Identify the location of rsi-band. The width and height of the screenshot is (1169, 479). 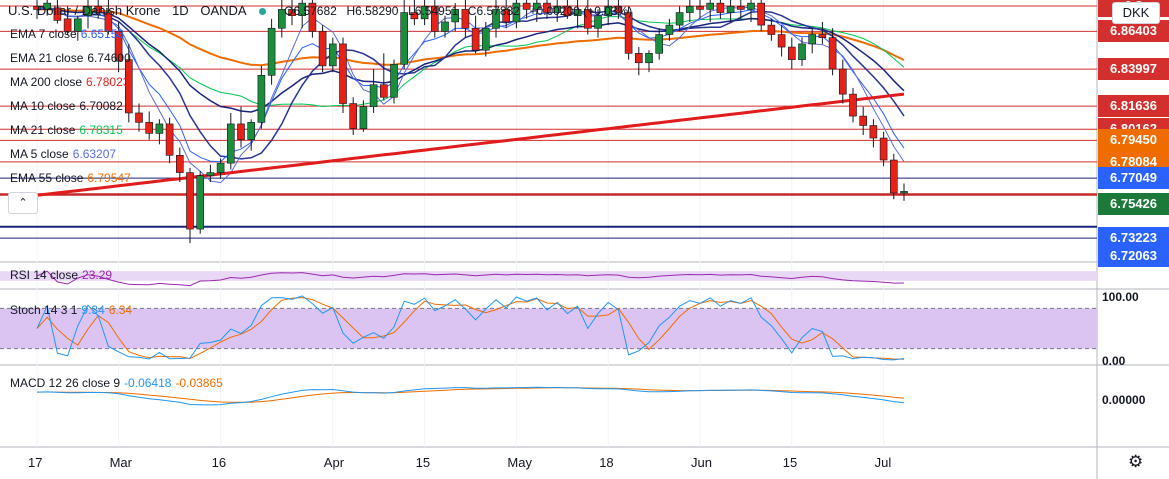
(548, 276).